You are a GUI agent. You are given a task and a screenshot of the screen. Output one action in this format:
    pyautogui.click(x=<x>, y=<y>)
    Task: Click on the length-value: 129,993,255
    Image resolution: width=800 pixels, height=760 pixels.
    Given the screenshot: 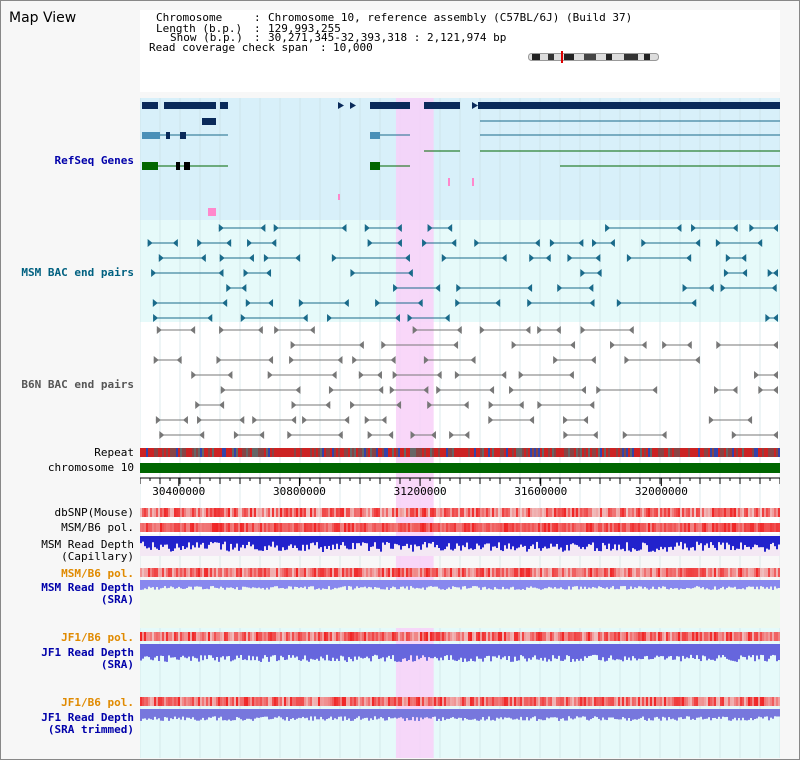 What is the action you would take?
    pyautogui.click(x=304, y=28)
    